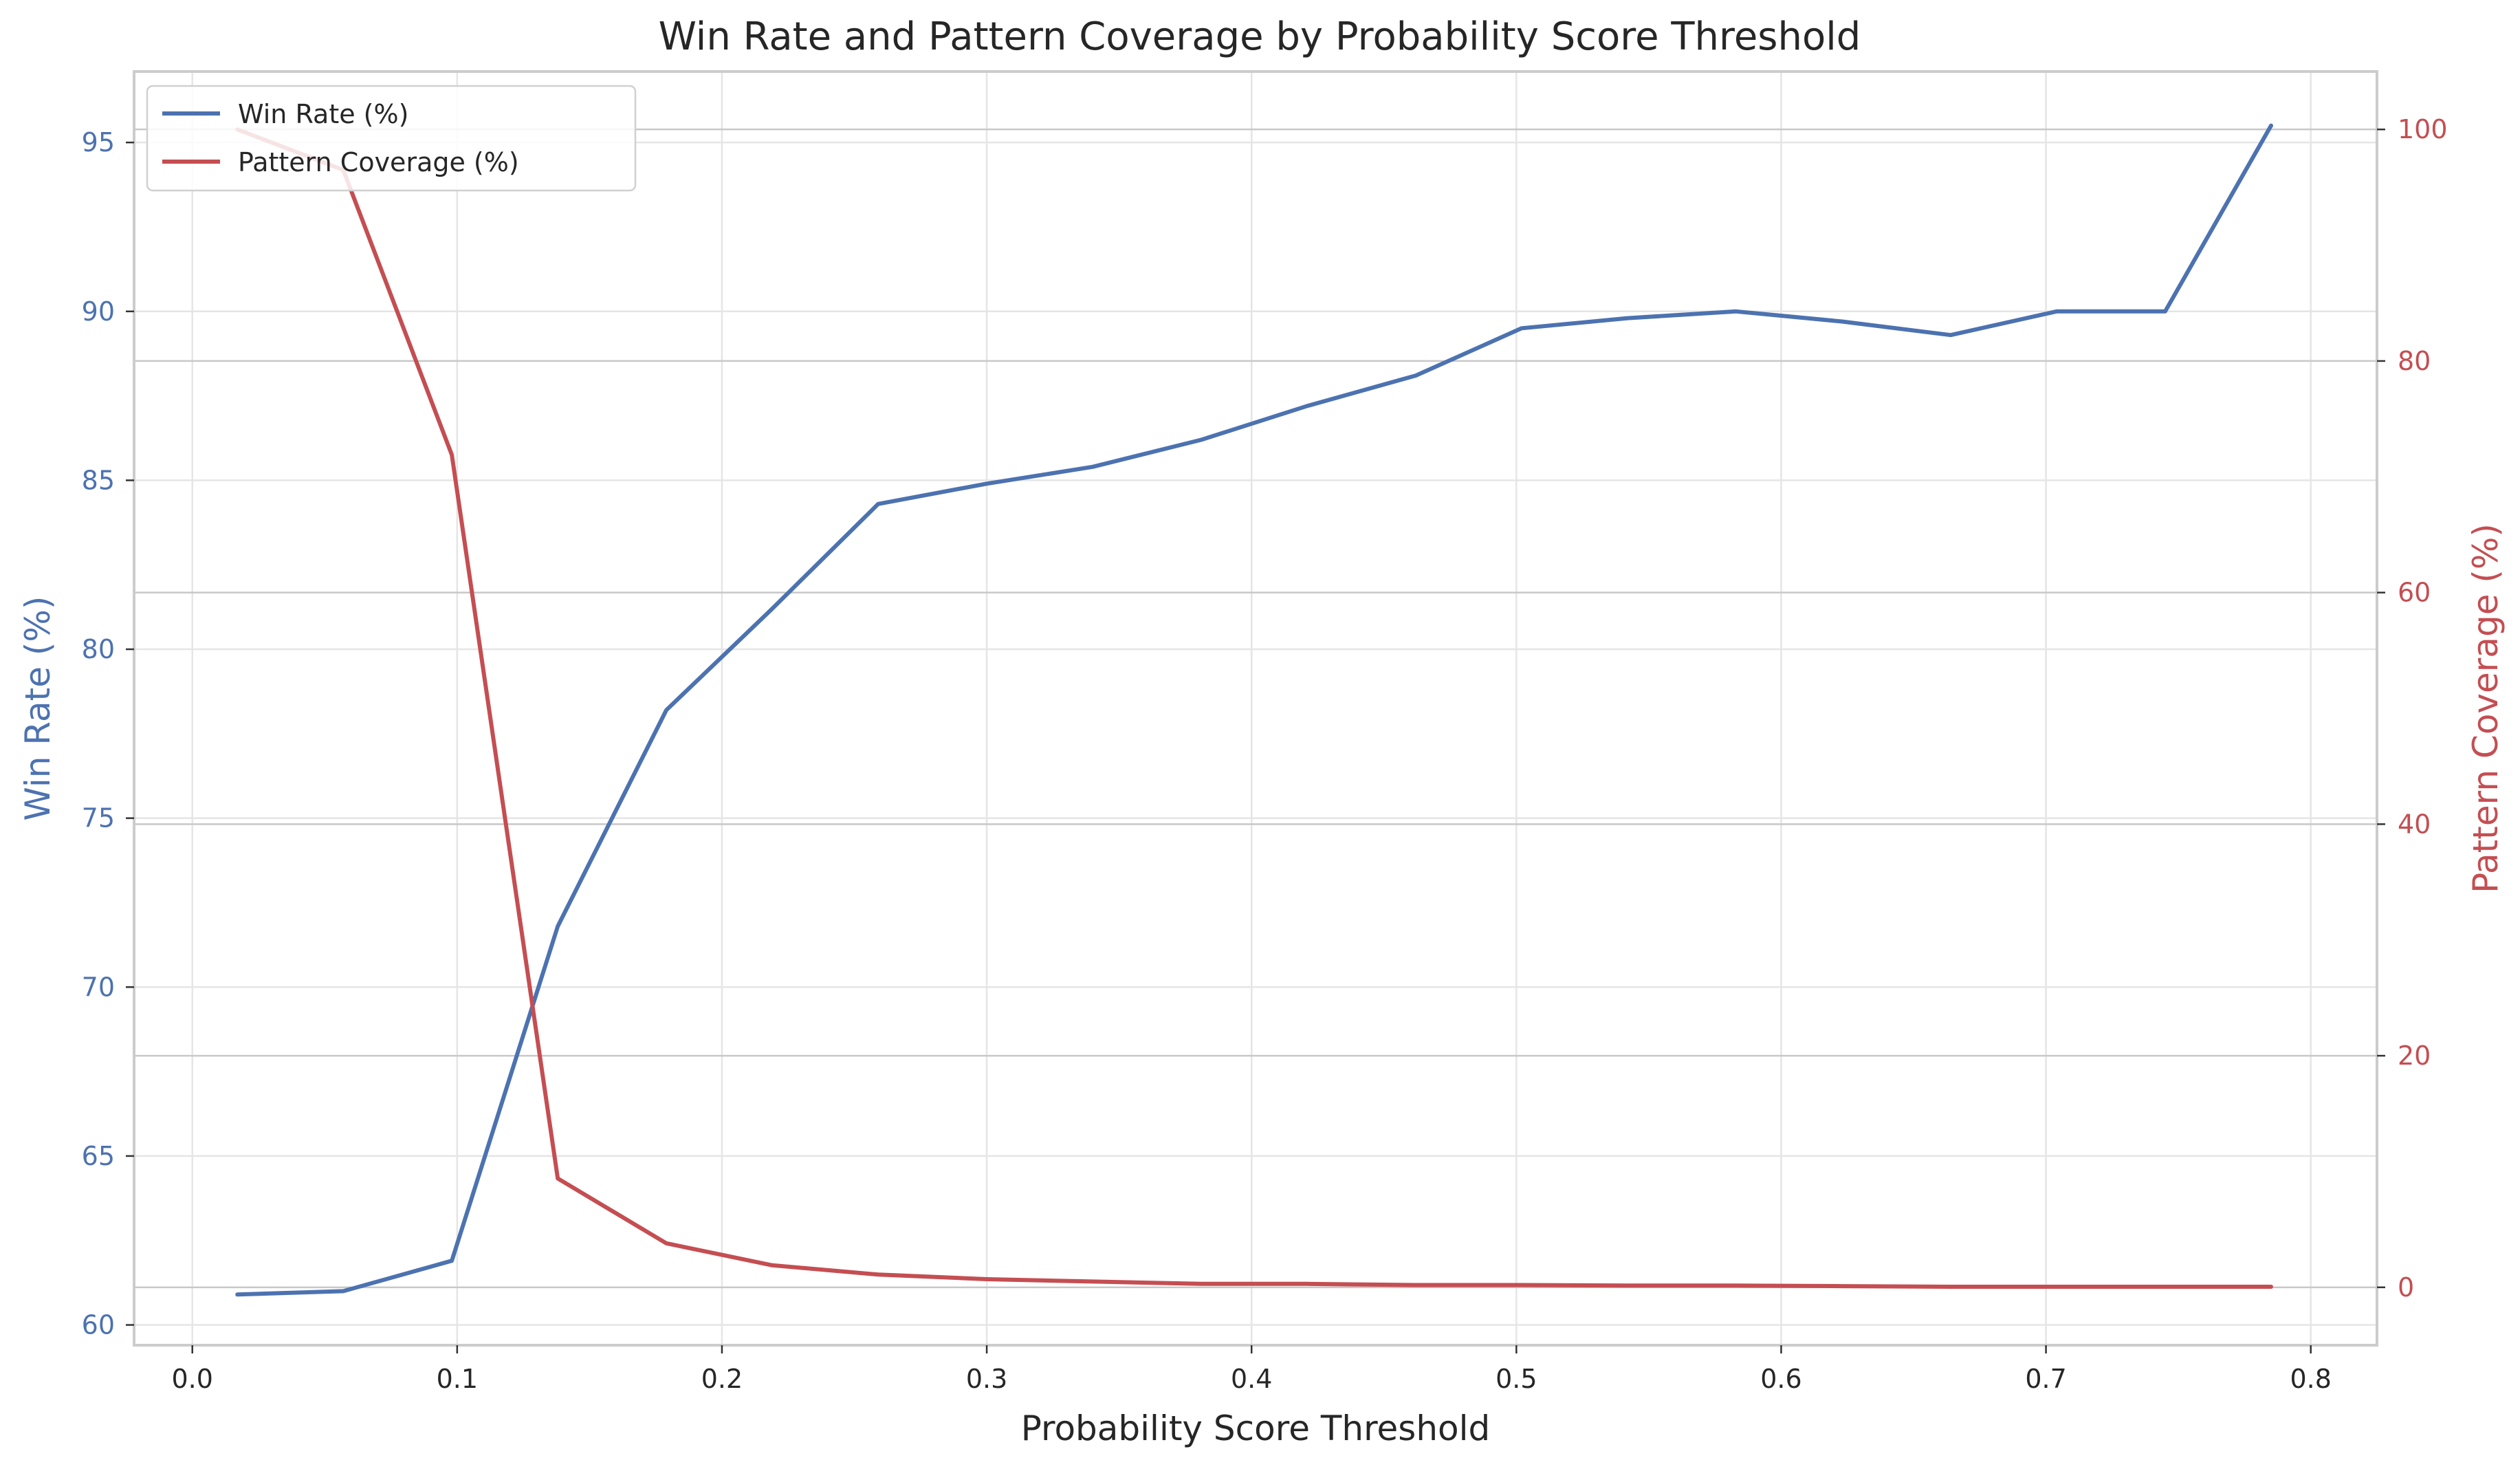 The height and width of the screenshot is (1469, 2520). What do you see at coordinates (2046, 1379) in the screenshot?
I see `x-tick-label: 0.7` at bounding box center [2046, 1379].